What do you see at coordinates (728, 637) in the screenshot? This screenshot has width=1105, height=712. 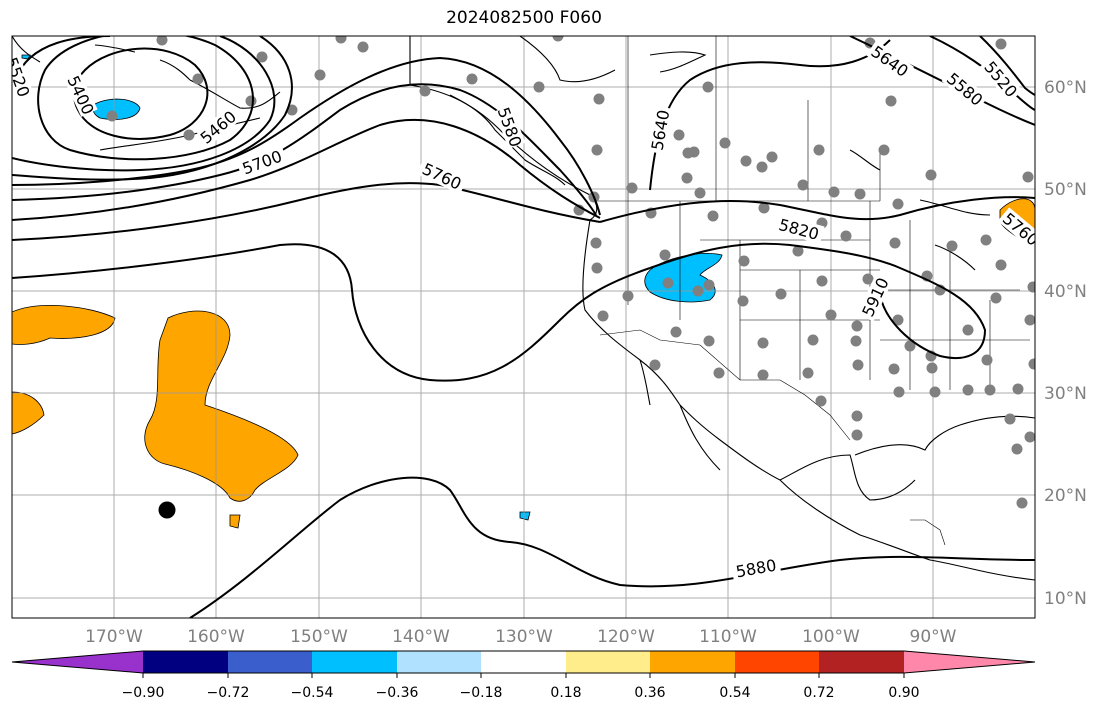 I see `lon-label: 110°W` at bounding box center [728, 637].